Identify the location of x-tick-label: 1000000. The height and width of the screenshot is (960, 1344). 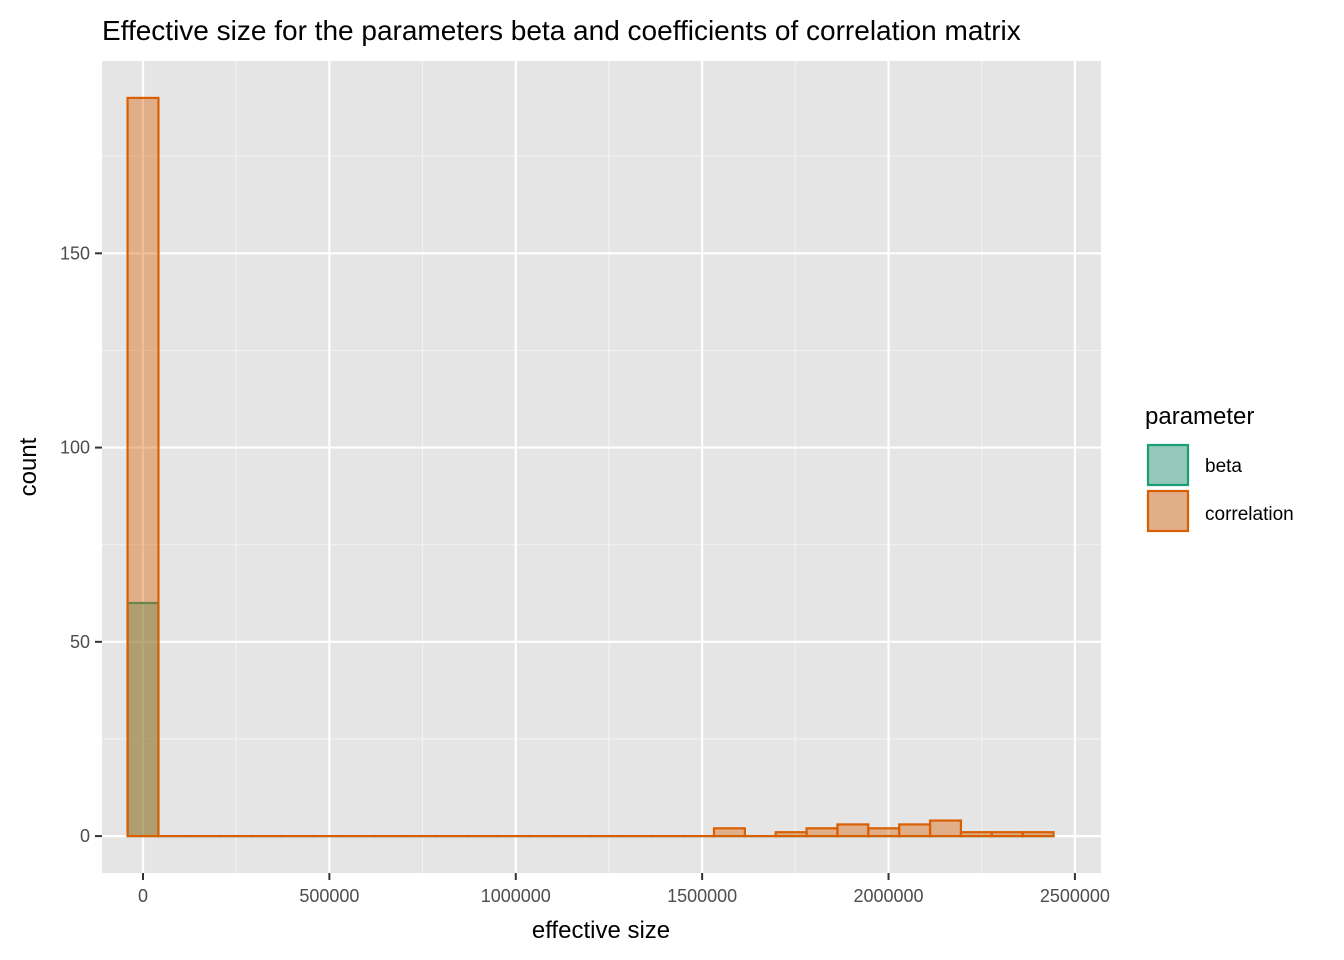
(516, 896).